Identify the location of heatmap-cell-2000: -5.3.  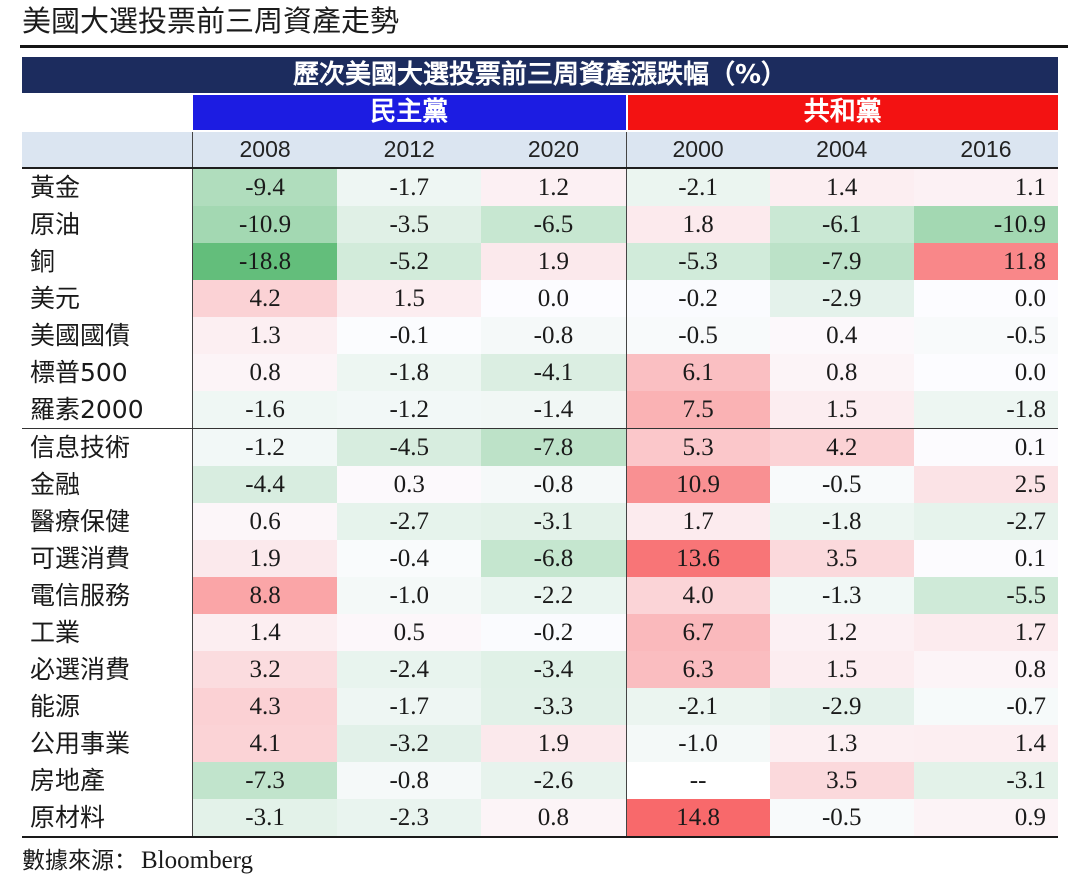
(697, 261).